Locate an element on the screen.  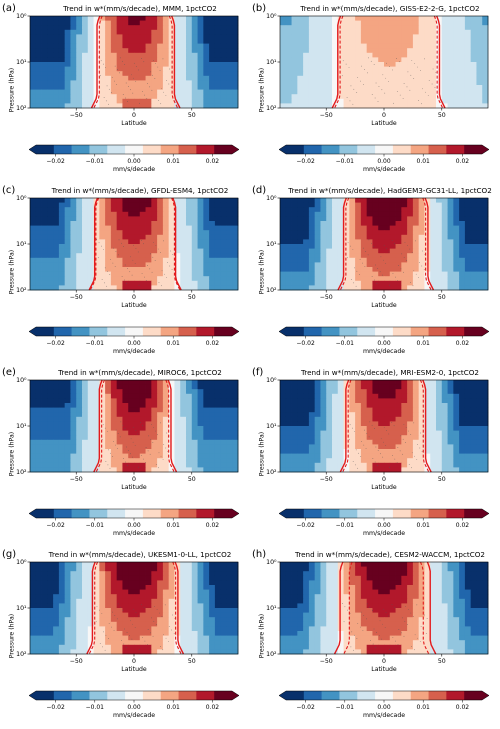
colorbar-tick-label: −0.01 is located at coordinates (95, 525).